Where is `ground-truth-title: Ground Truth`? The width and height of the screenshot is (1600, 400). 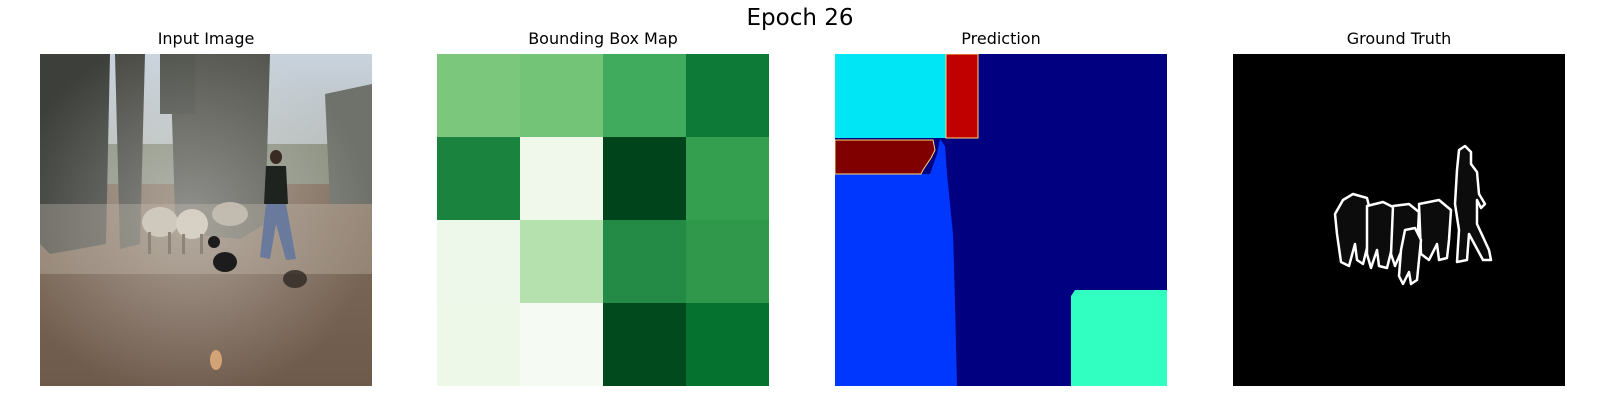 ground-truth-title: Ground Truth is located at coordinates (1399, 38).